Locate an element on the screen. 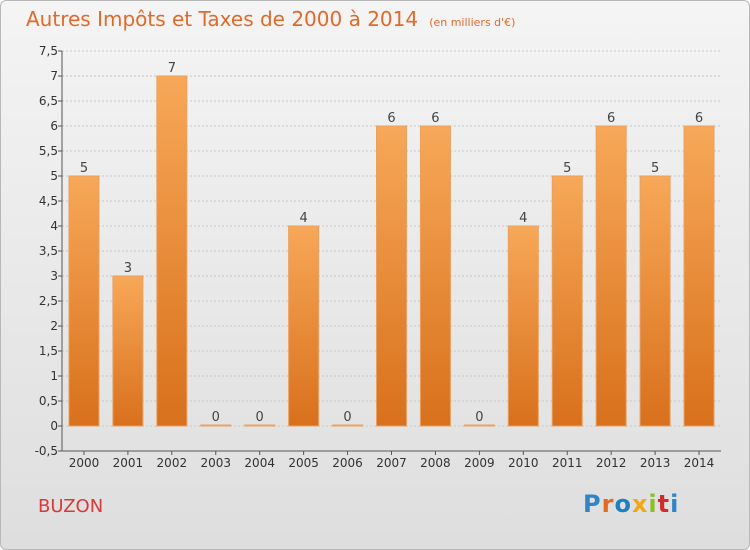  x-tick-label: 2003 is located at coordinates (215, 463).